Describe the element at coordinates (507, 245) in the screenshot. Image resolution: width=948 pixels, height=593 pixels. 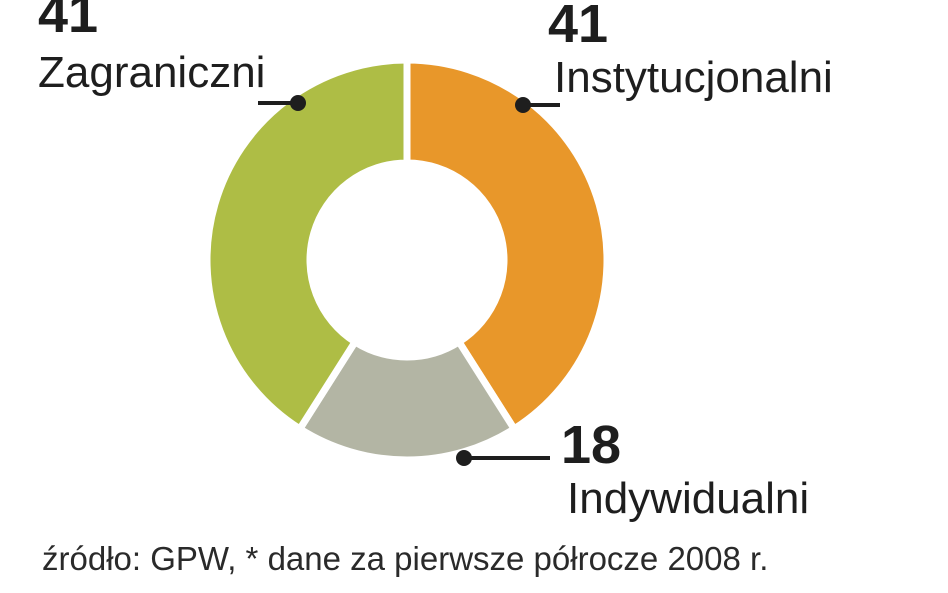
I see `slice-instytucjonalni` at that location.